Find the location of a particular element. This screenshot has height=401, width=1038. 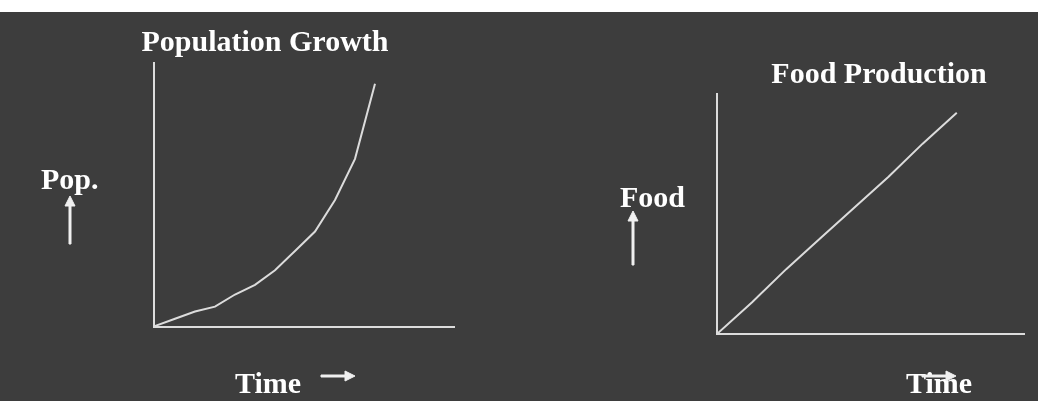

chart-title: Population Growth is located at coordinates (265, 40).